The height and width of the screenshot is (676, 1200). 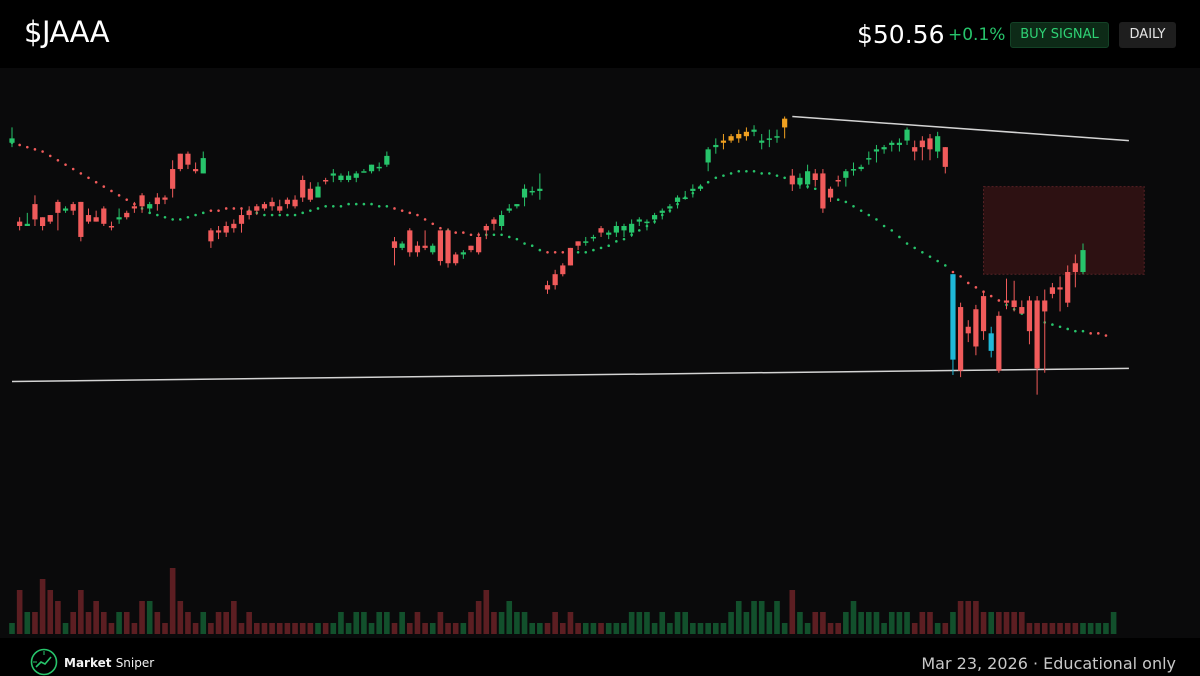 What do you see at coordinates (1059, 35) in the screenshot?
I see `buy-signal-badge: BUY SIGNAL` at bounding box center [1059, 35].